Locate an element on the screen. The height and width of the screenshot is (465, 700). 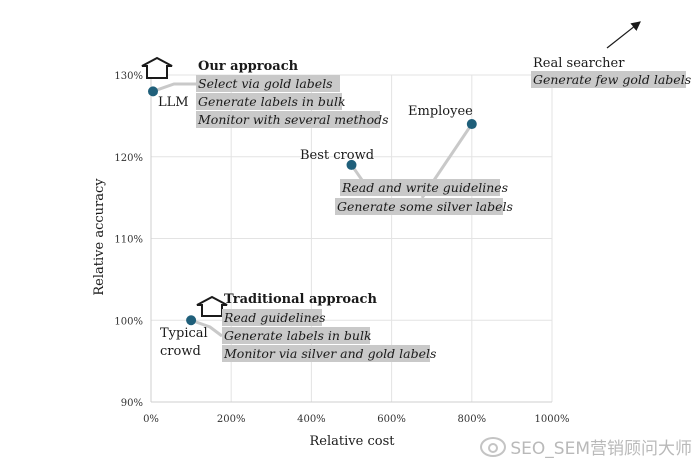
annotation-title: Traditional approach is located at coordinates (300, 299).